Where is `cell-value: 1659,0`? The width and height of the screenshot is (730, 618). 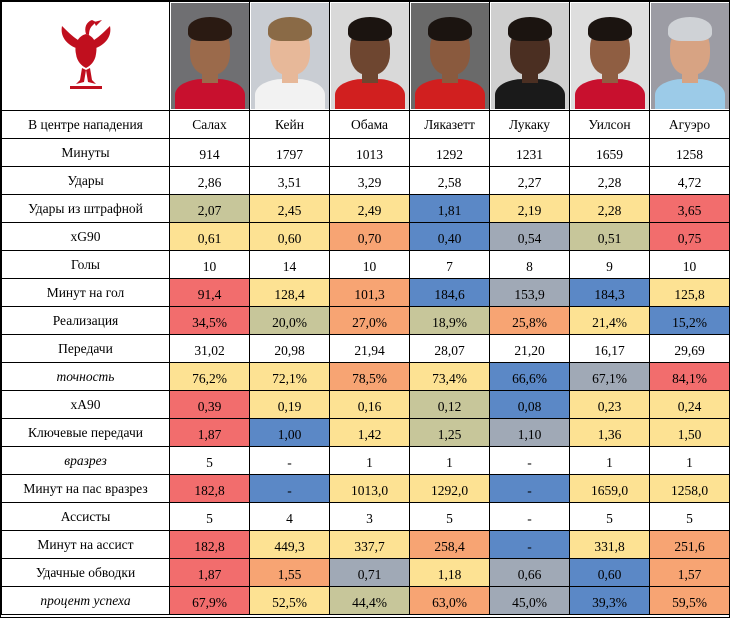
cell-value: 1659,0 is located at coordinates (609, 490).